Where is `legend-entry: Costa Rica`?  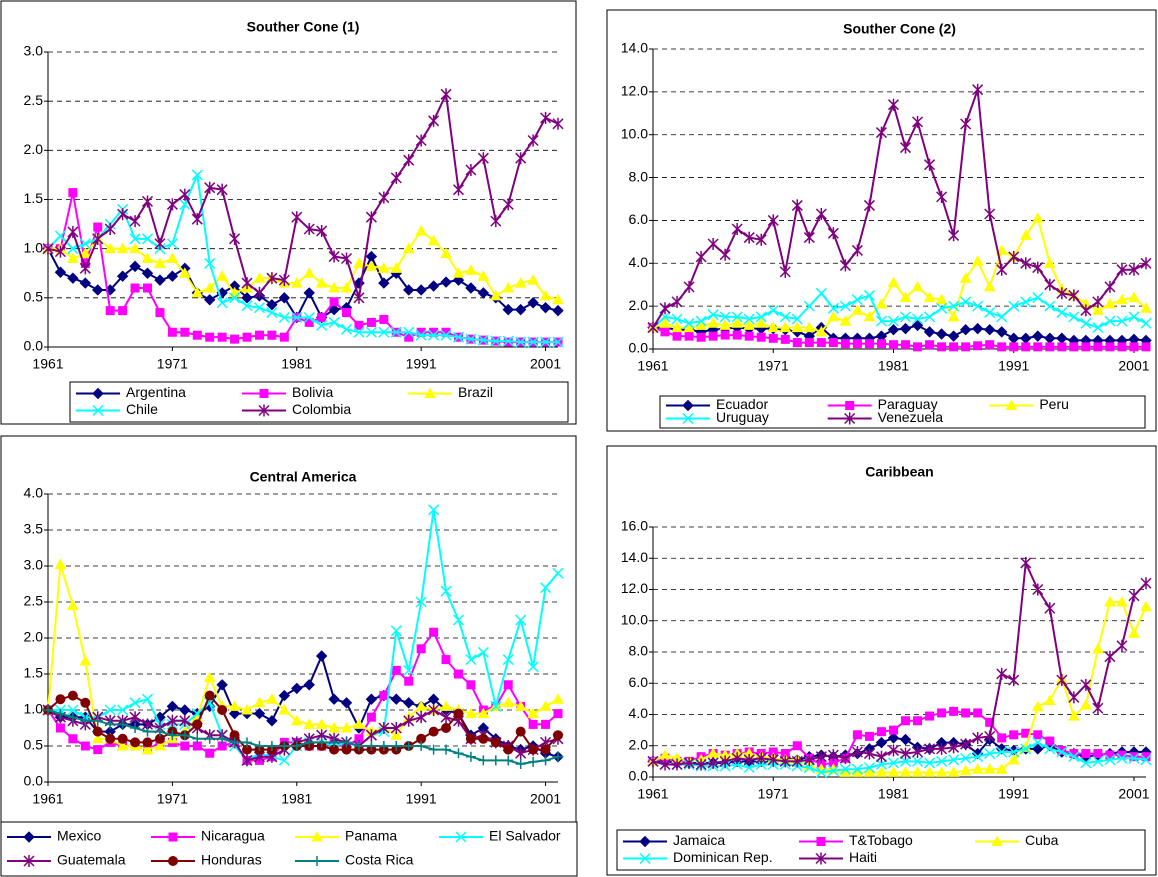
legend-entry: Costa Rica is located at coordinates (354, 860).